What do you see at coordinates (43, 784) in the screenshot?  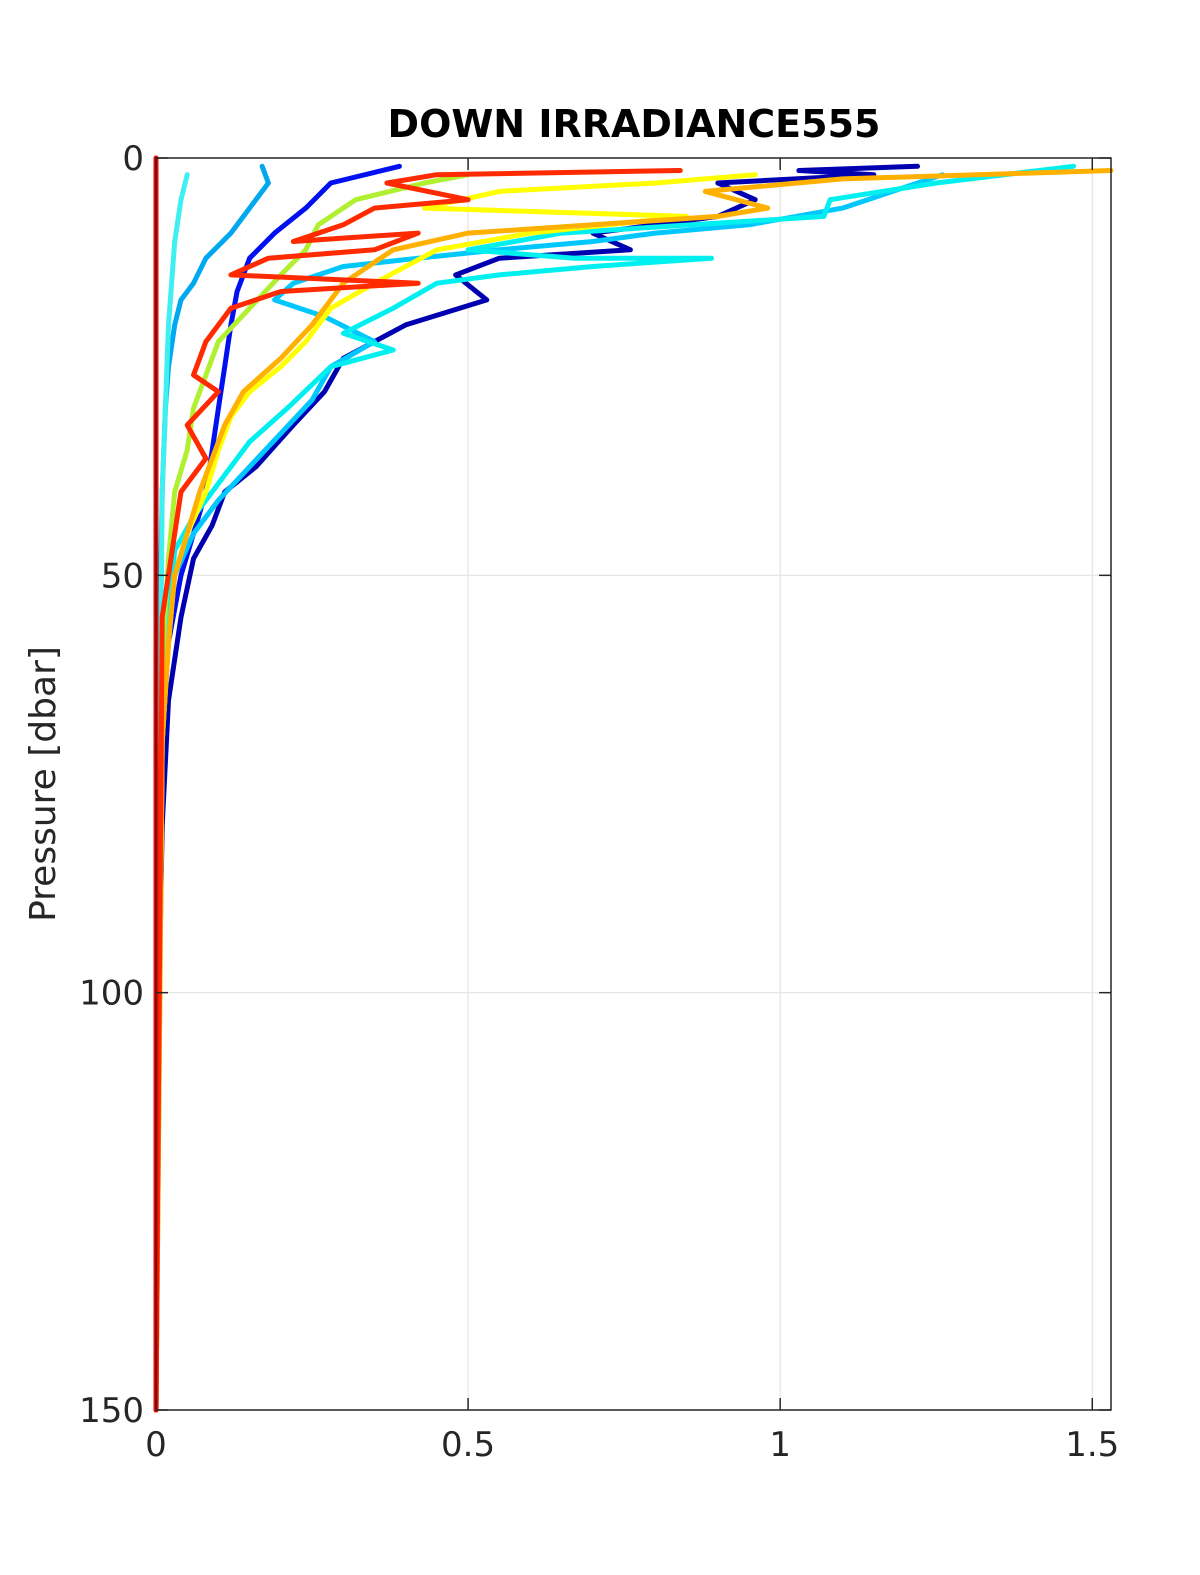 I see `y-axis-label: Pressure [dbar]` at bounding box center [43, 784].